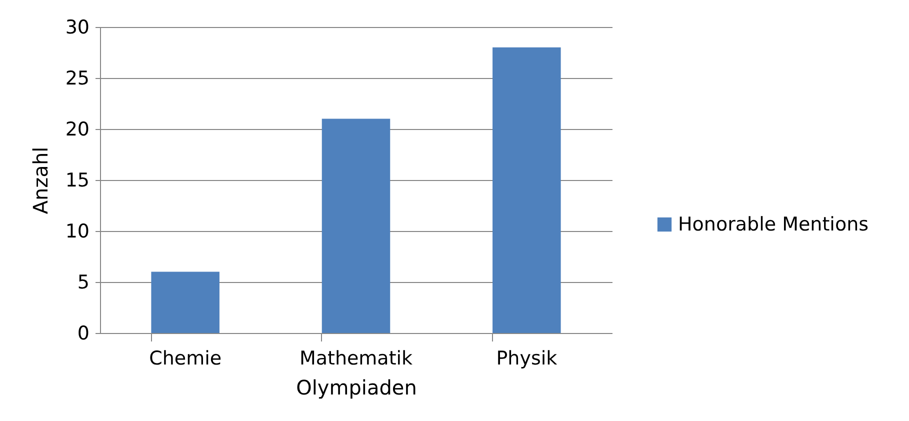 This screenshot has width=909, height=421. I want to click on x-axis-title: Olympiaden, so click(356, 388).